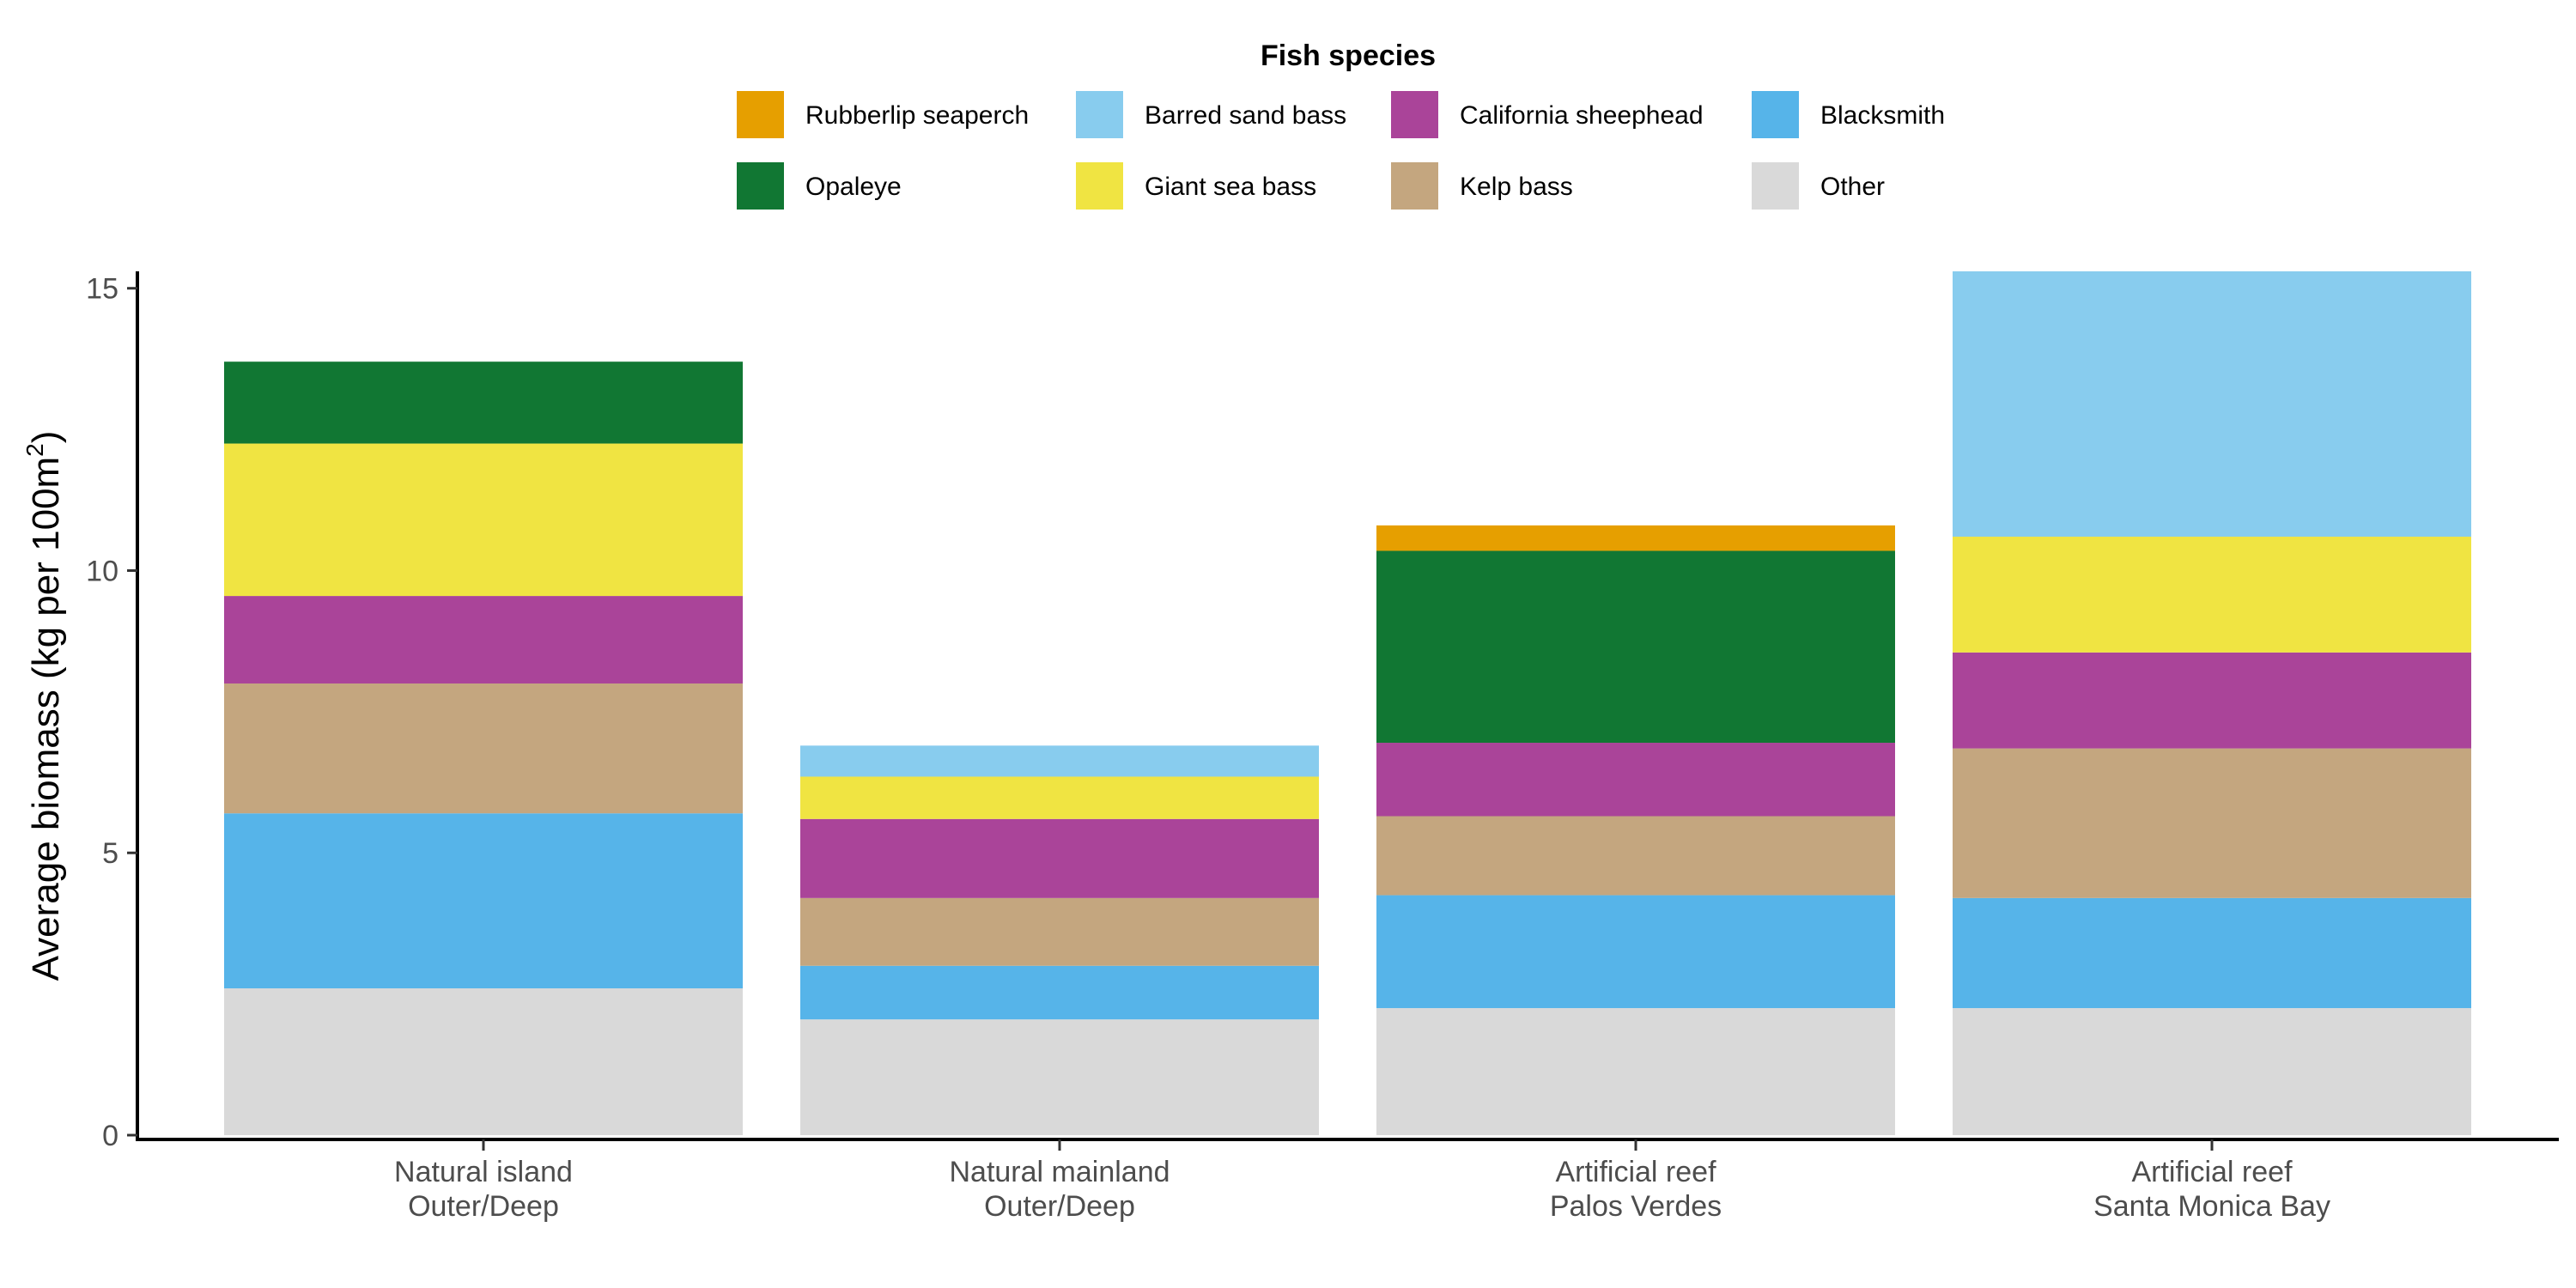  I want to click on legend-item-california-sheephead: California sheephead, so click(1547, 114).